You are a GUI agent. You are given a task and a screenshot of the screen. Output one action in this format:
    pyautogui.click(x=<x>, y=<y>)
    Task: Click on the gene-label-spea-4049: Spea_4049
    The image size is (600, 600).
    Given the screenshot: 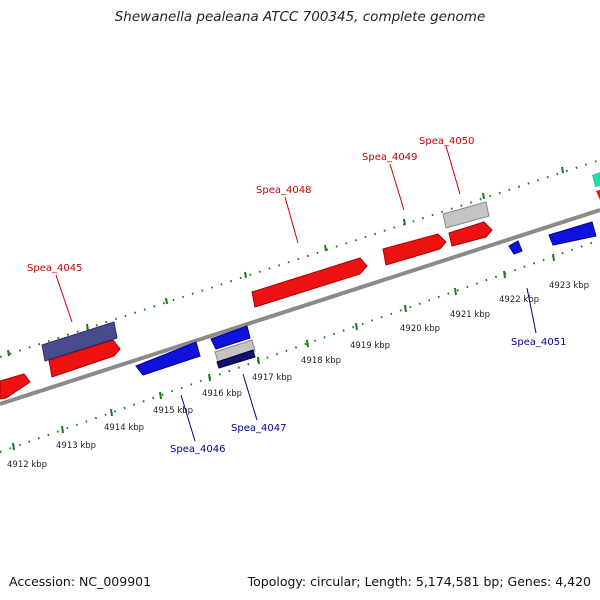 What is the action you would take?
    pyautogui.click(x=389, y=157)
    